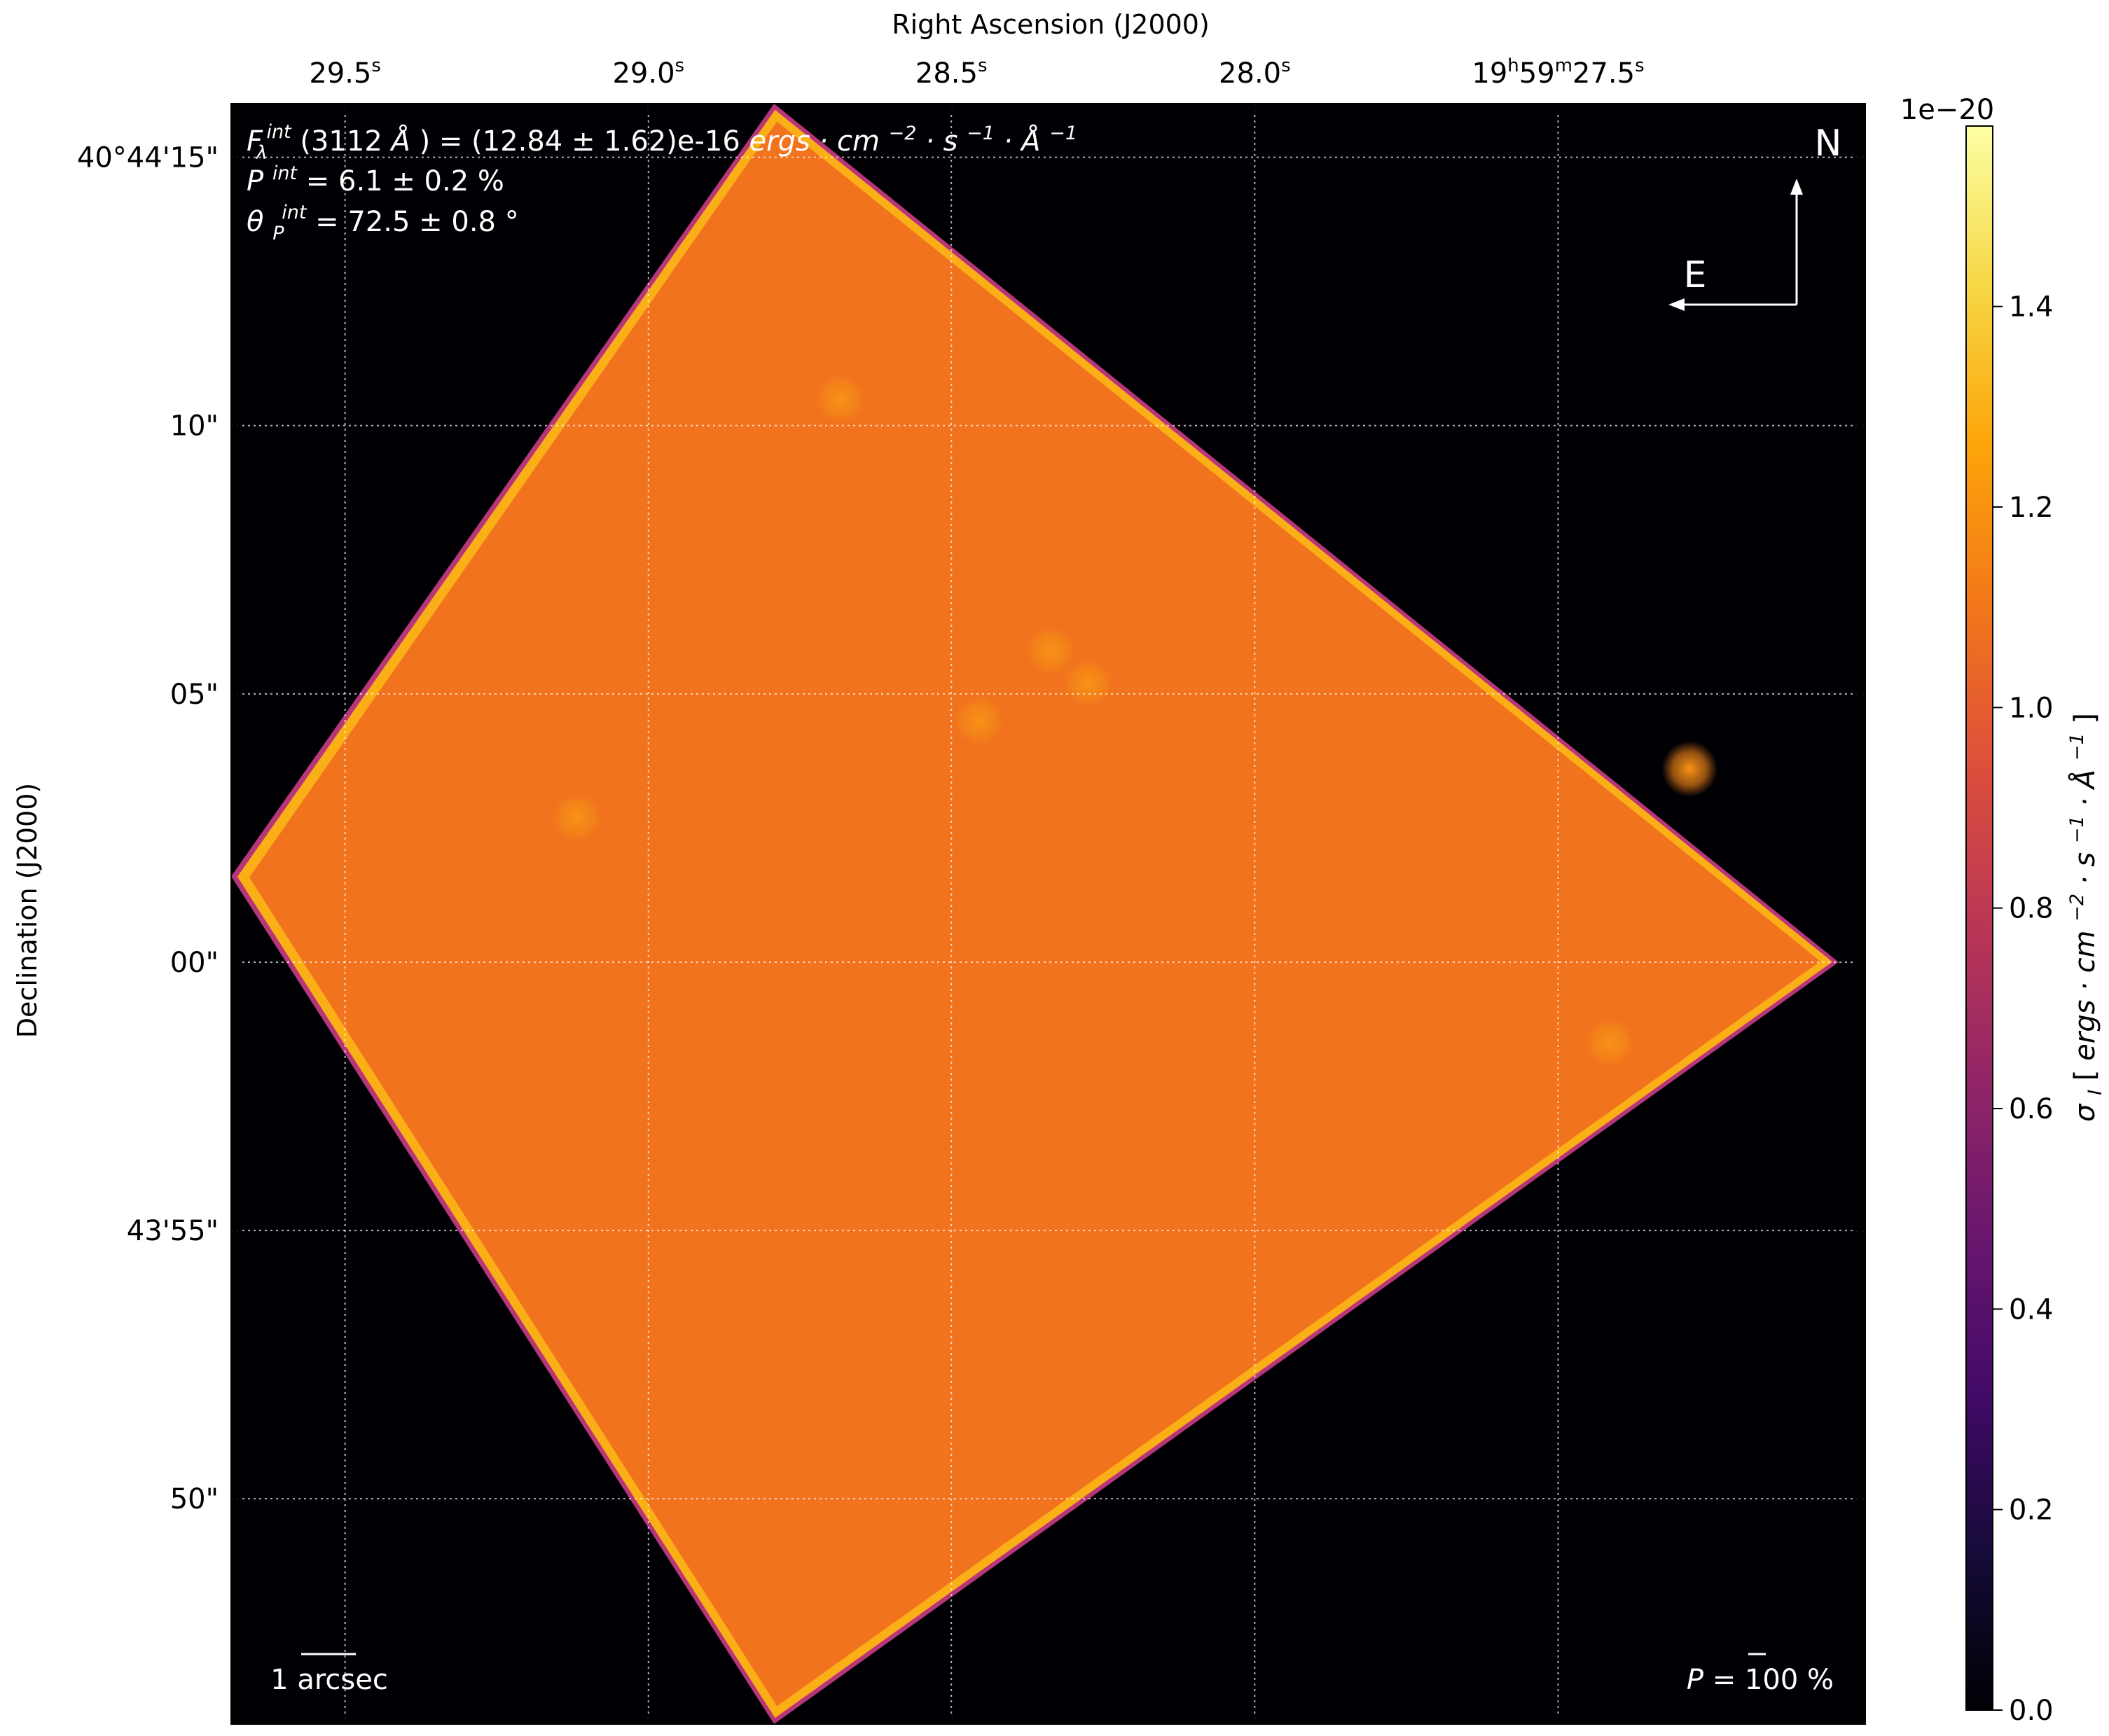 The width and height of the screenshot is (2109, 1736). Describe the element at coordinates (329, 1680) in the screenshot. I see `scale-bar-label: 1 arcsec` at that location.